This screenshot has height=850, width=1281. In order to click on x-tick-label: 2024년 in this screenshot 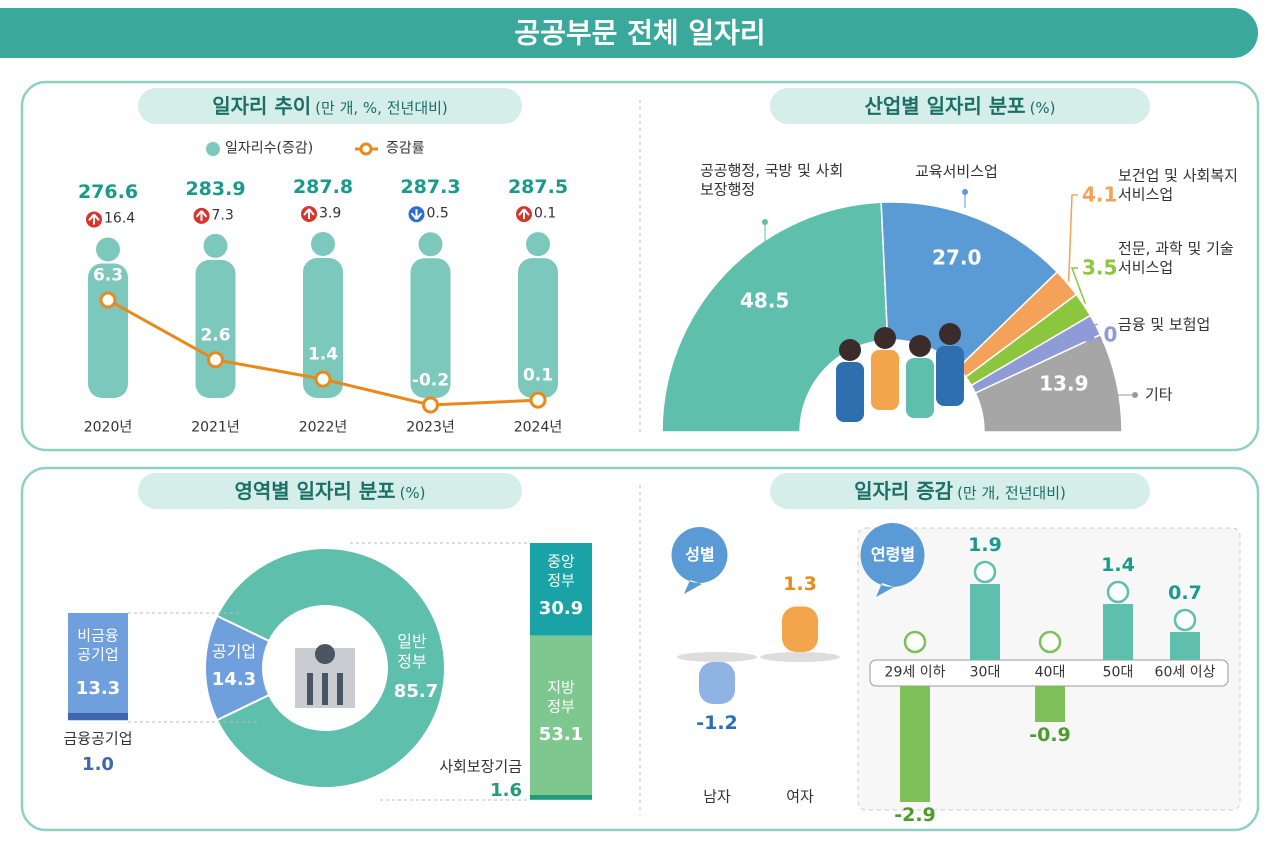, I will do `click(538, 427)`.